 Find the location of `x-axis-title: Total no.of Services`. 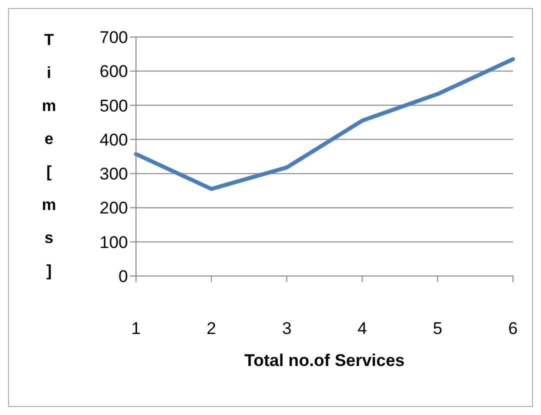

x-axis-title: Total no.of Services is located at coordinates (324, 360).